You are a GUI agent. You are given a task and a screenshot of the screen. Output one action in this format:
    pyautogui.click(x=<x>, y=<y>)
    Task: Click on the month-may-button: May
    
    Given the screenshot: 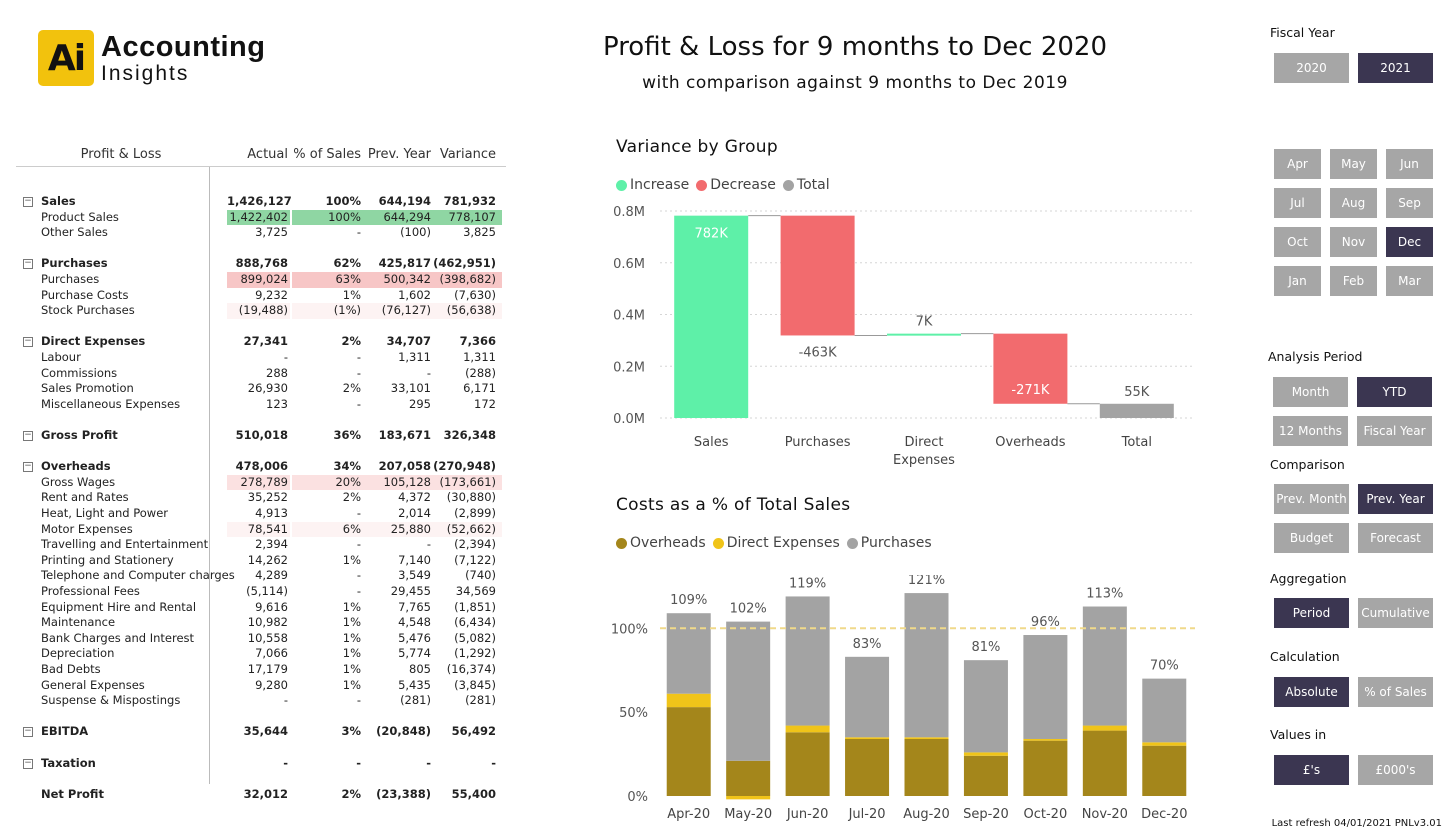 What is the action you would take?
    pyautogui.click(x=1353, y=164)
    